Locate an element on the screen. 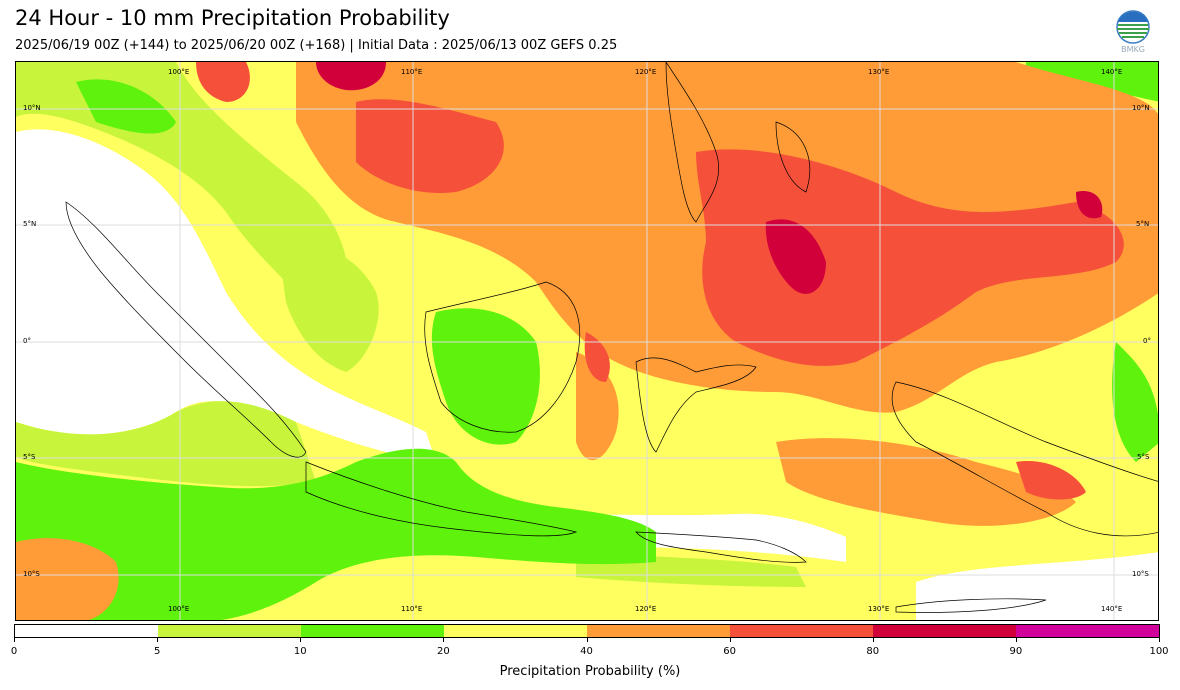  colorbar-tick-label: 40 is located at coordinates (586, 651).